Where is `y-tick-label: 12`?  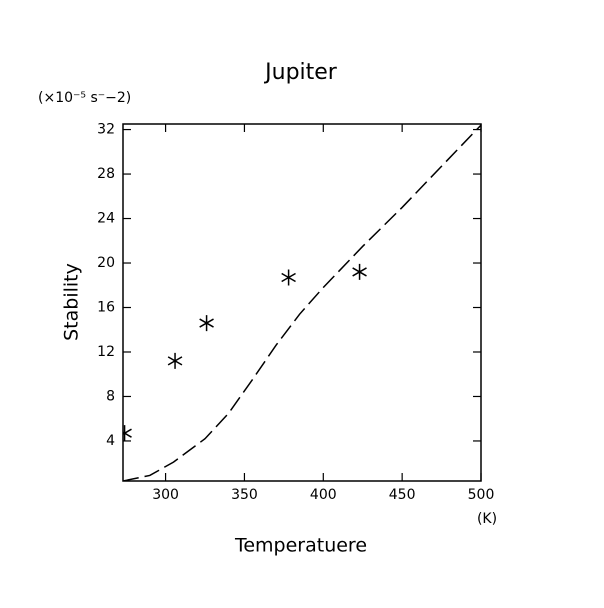
y-tick-label: 12 is located at coordinates (106, 352).